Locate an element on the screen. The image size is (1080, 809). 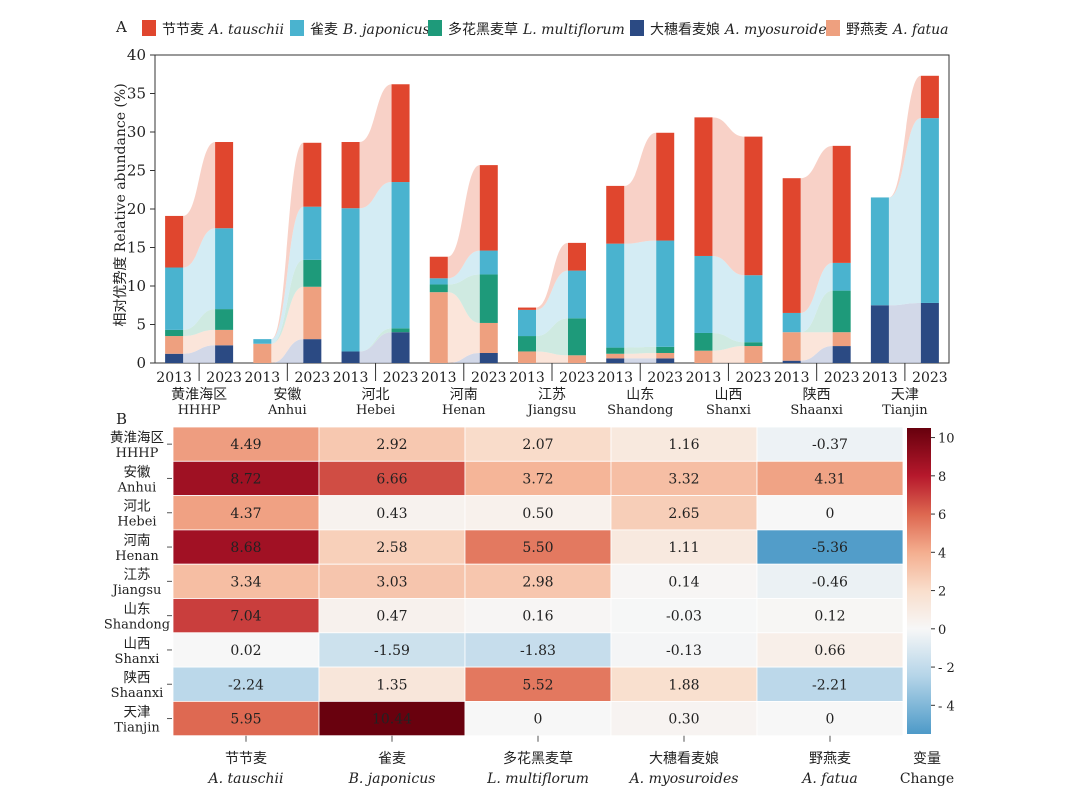
colorbar-tick-label: - 2 is located at coordinates (946, 668).